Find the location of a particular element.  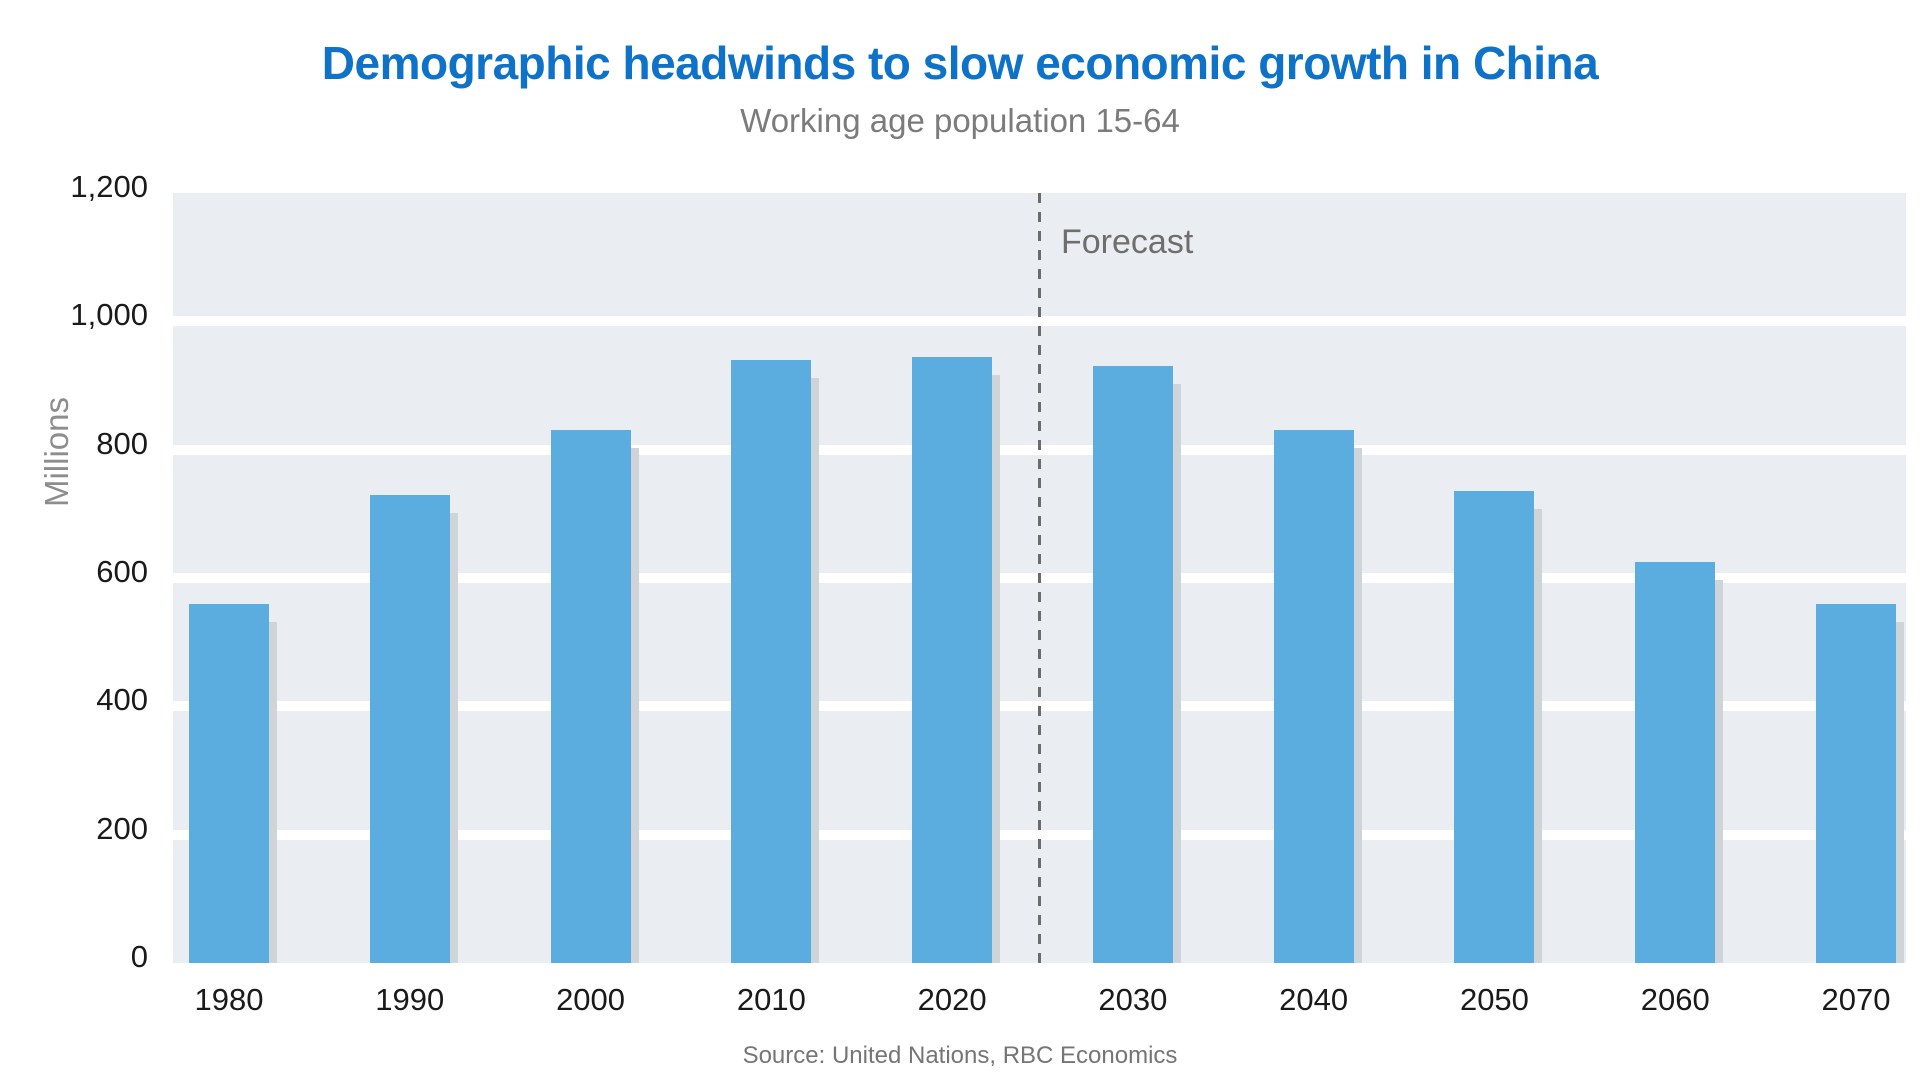

y-tick-200: 200 is located at coordinates (122, 828).